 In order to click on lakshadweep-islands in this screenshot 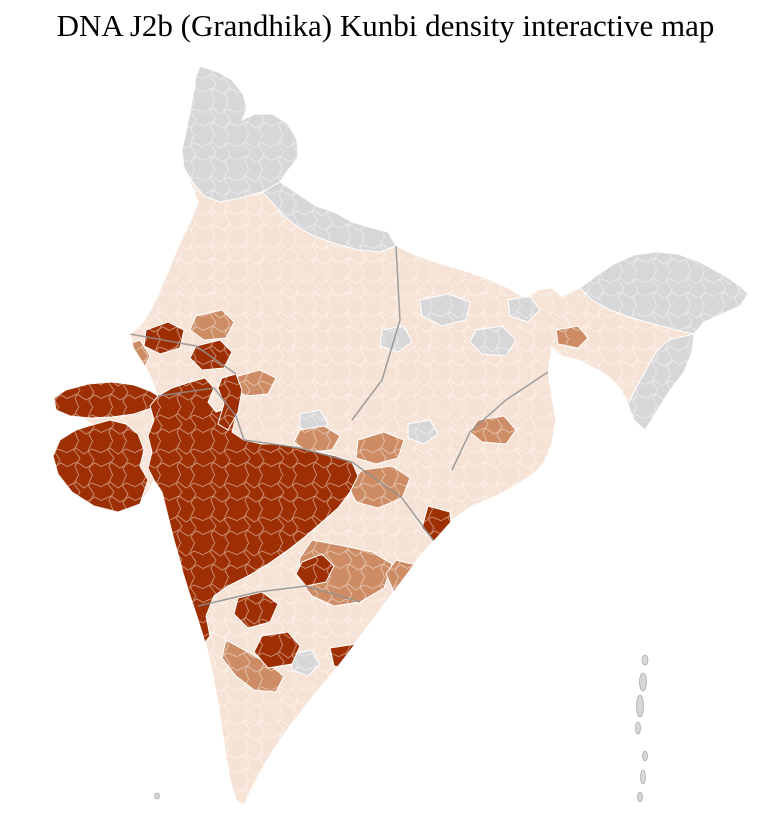, I will do `click(157, 796)`.